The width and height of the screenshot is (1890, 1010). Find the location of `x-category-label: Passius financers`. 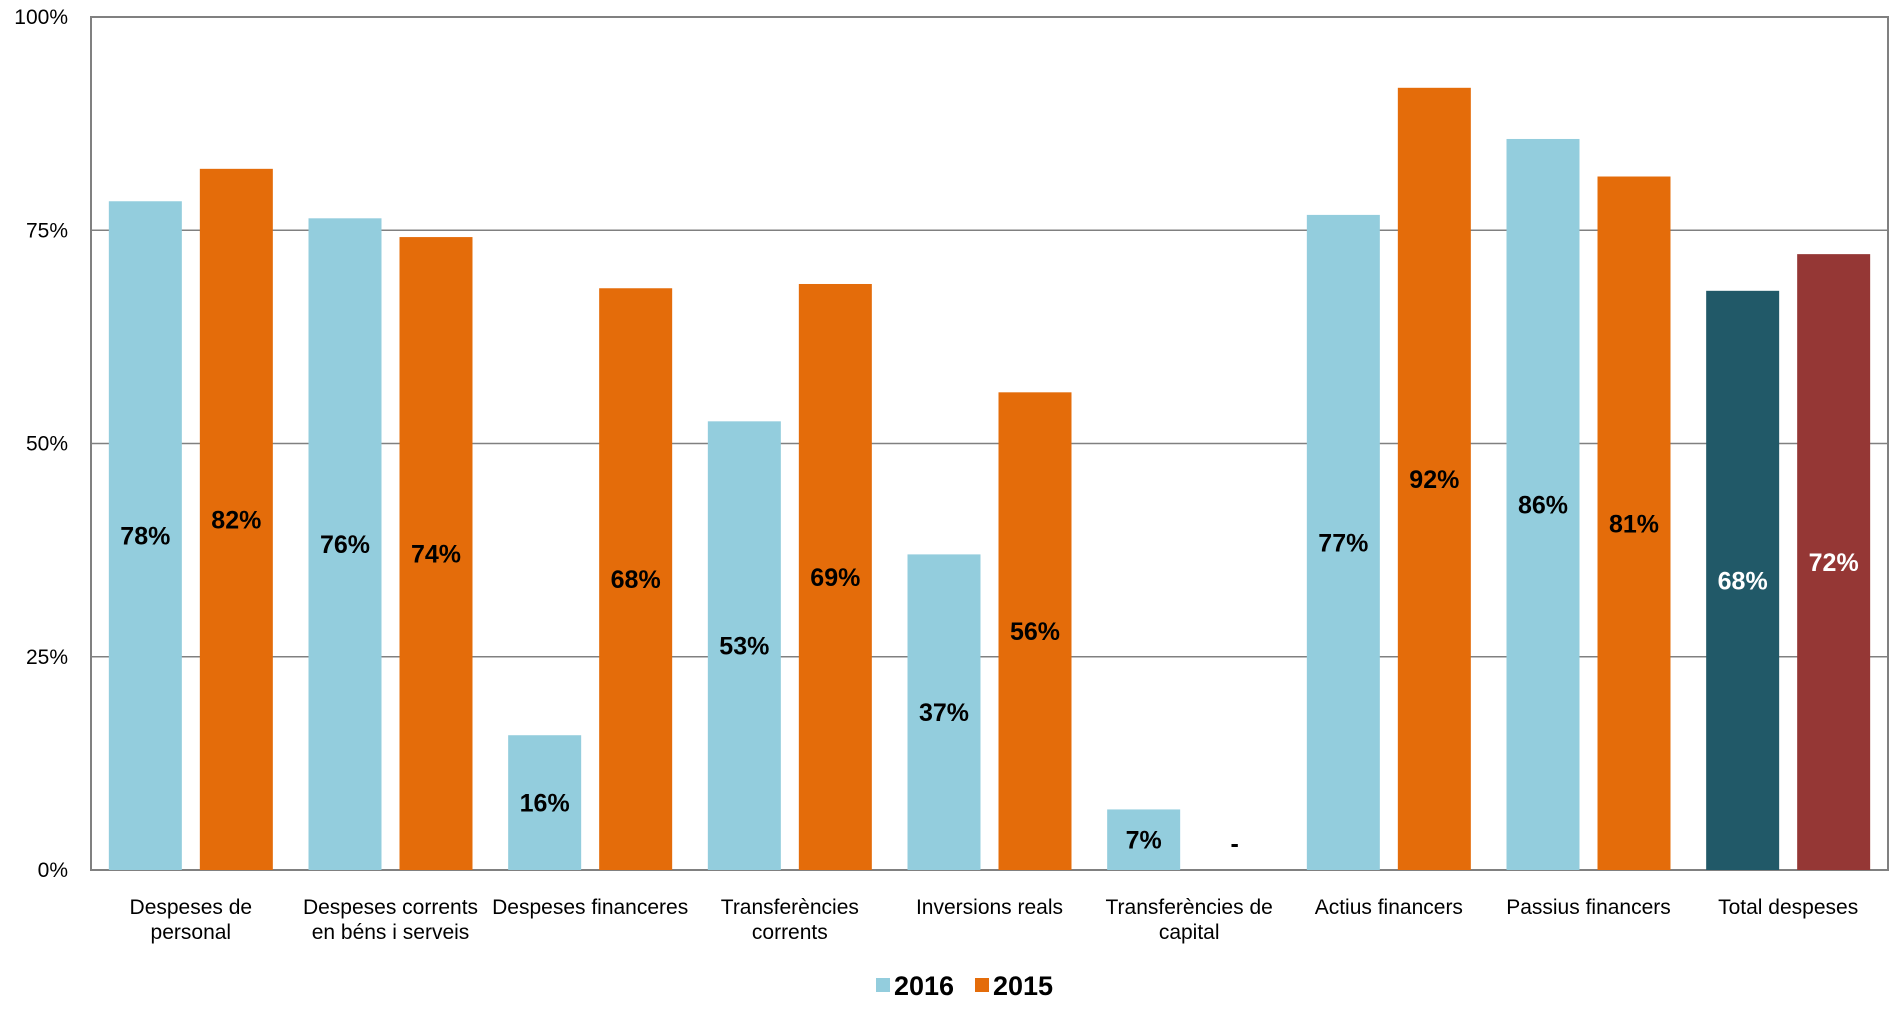

x-category-label: Passius financers is located at coordinates (1588, 907).